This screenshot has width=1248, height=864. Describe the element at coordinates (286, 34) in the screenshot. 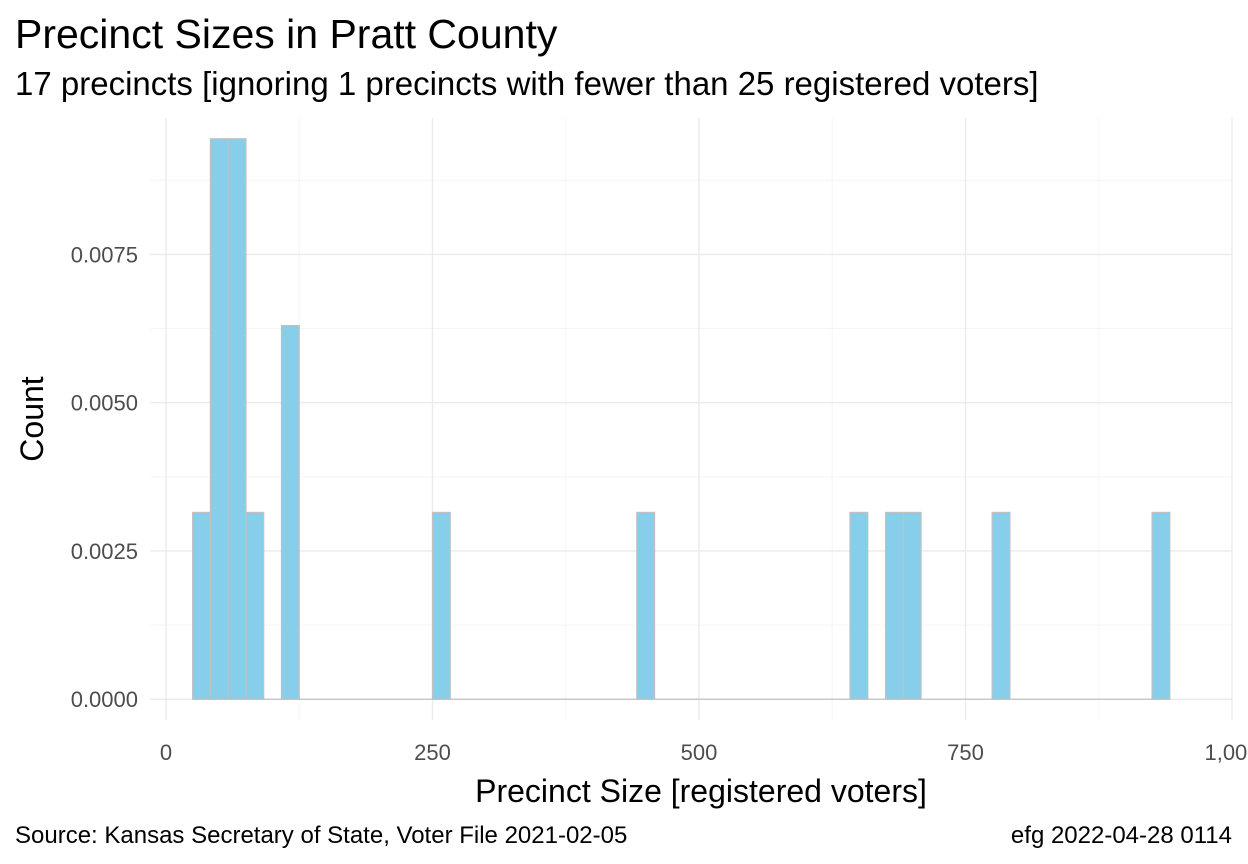

I see `chart-title: Precinct Sizes in Pratt County` at that location.